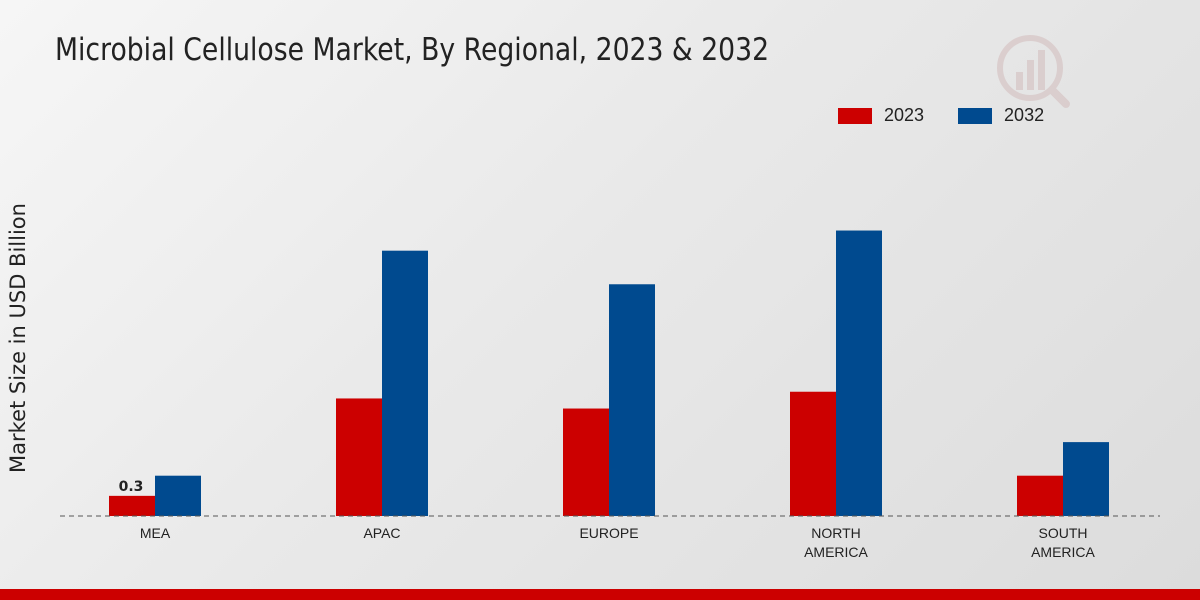 The image size is (1200, 600). Describe the element at coordinates (855, 115) in the screenshot. I see `legend-swatch-2023` at that location.